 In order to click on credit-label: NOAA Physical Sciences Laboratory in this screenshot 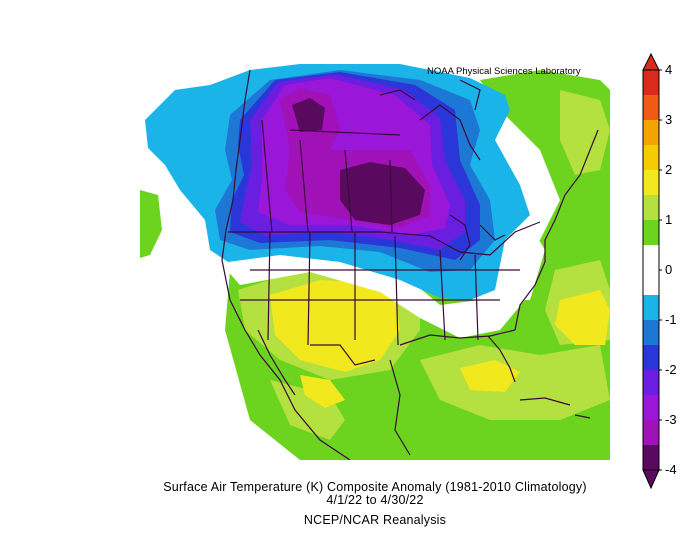, I will do `click(504, 71)`.